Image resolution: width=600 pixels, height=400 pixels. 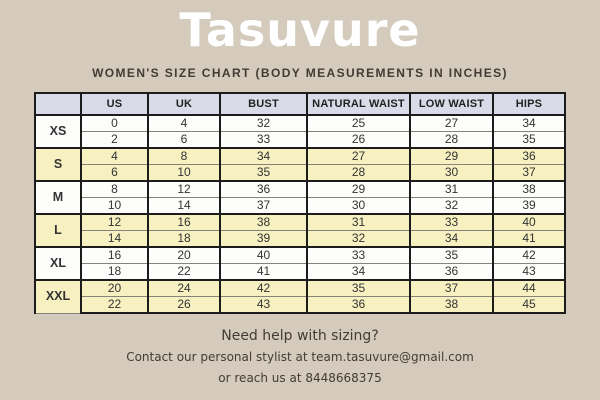 I want to click on table-row-m-1: M 8 12 36 29 31 38, so click(x=300, y=197).